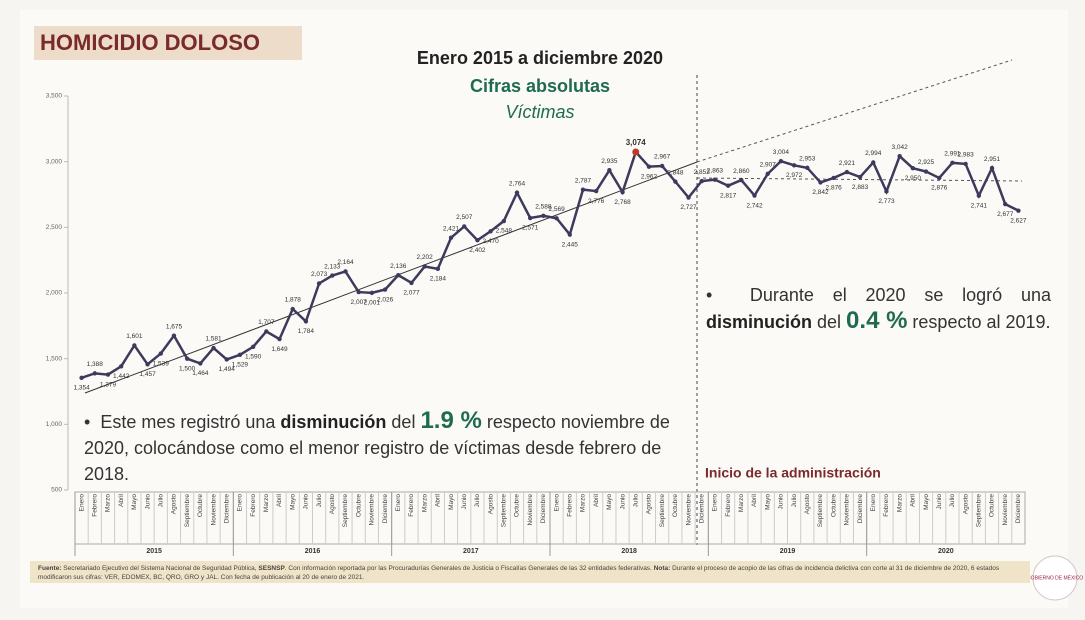 The width and height of the screenshot is (1085, 620). Describe the element at coordinates (609, 161) in the screenshot. I see `data-label: 2,935` at that location.